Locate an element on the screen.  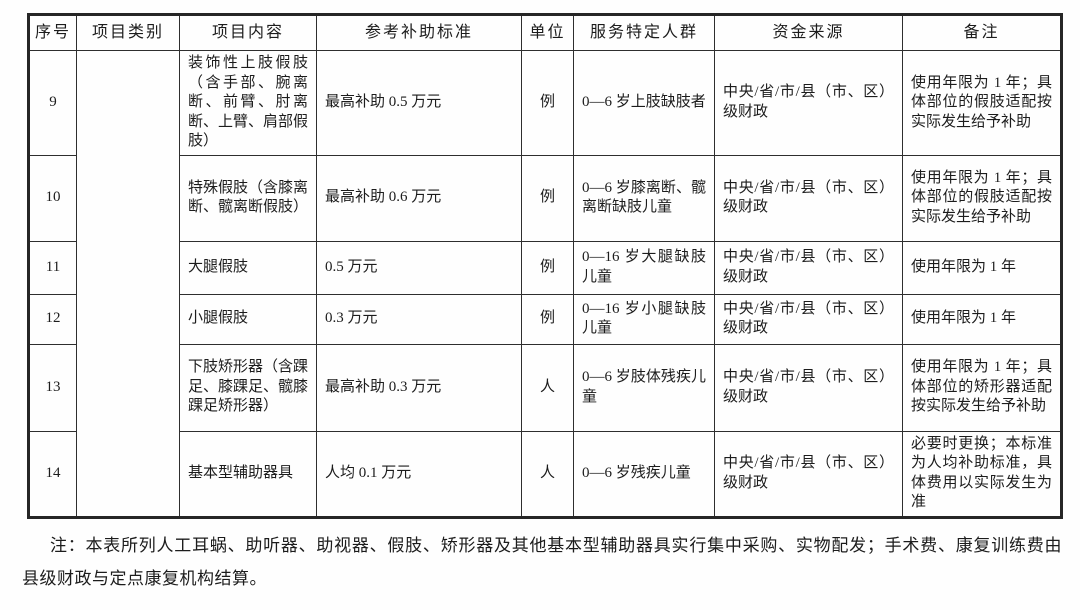
col-header-seq: 序号 is located at coordinates (52, 32).